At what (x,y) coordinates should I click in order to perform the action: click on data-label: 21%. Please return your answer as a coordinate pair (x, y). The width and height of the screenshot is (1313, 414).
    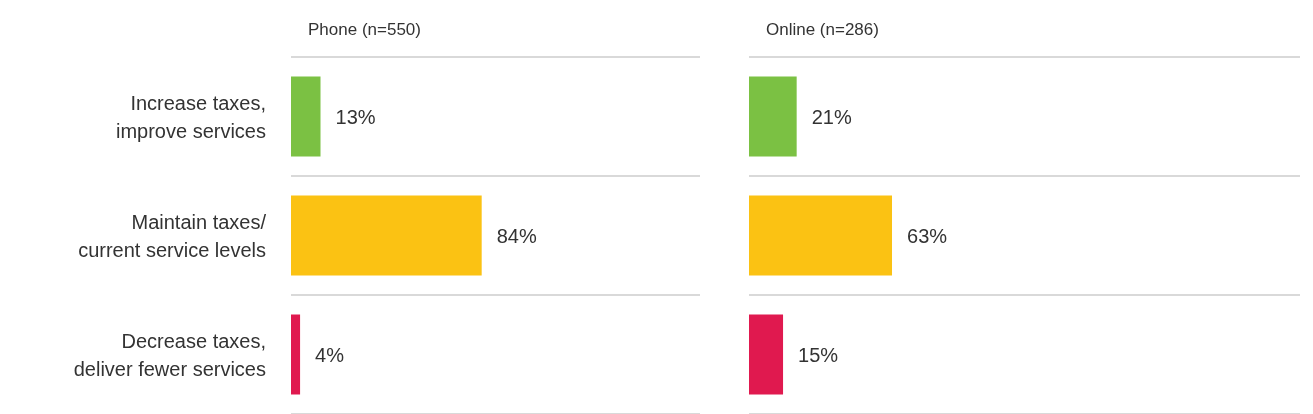
    Looking at the image, I should click on (831, 116).